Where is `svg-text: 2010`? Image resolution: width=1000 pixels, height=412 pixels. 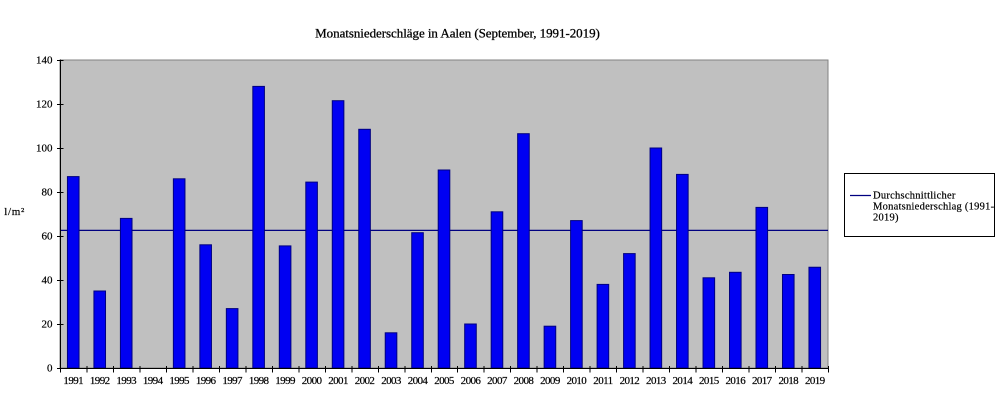
svg-text: 2010 is located at coordinates (577, 381).